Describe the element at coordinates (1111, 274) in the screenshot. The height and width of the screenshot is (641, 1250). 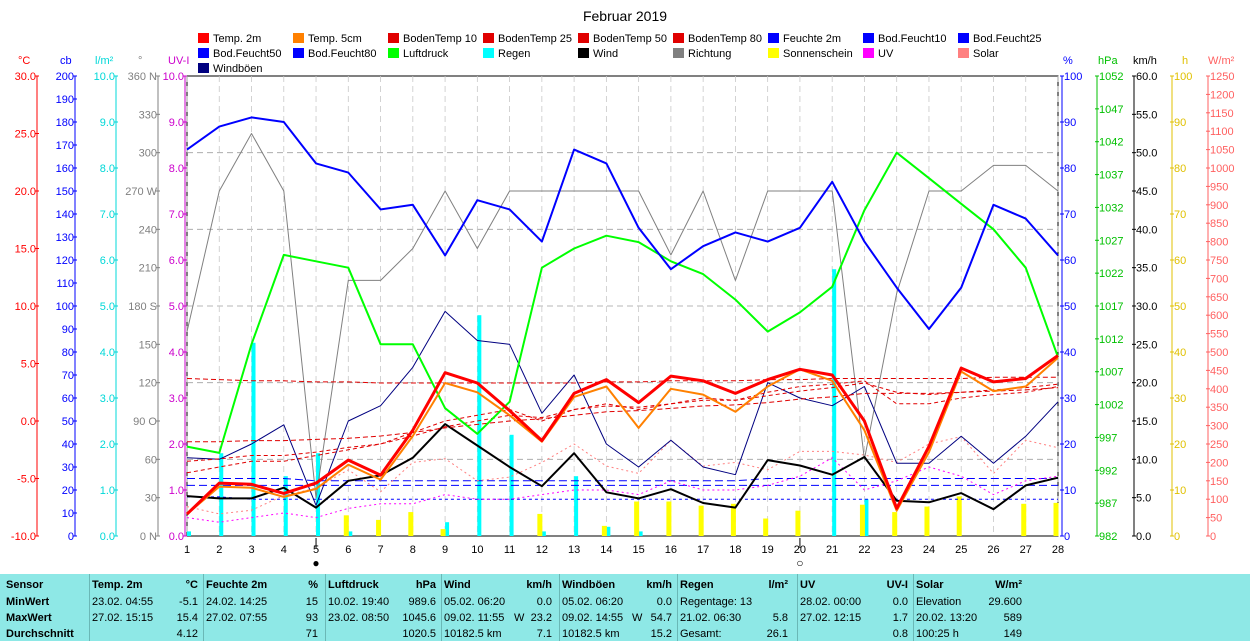
I see `axis-tick-label: 1022` at that location.